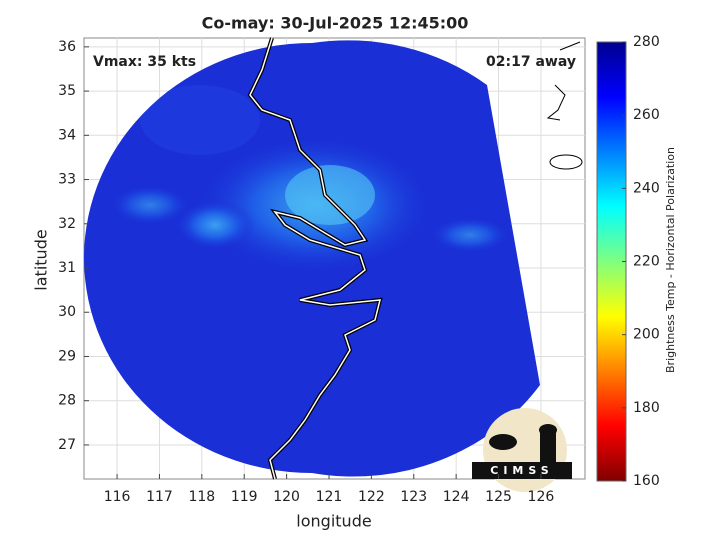 The width and height of the screenshot is (720, 544). Describe the element at coordinates (413, 497) in the screenshot. I see `x-tick-label: 123` at that location.